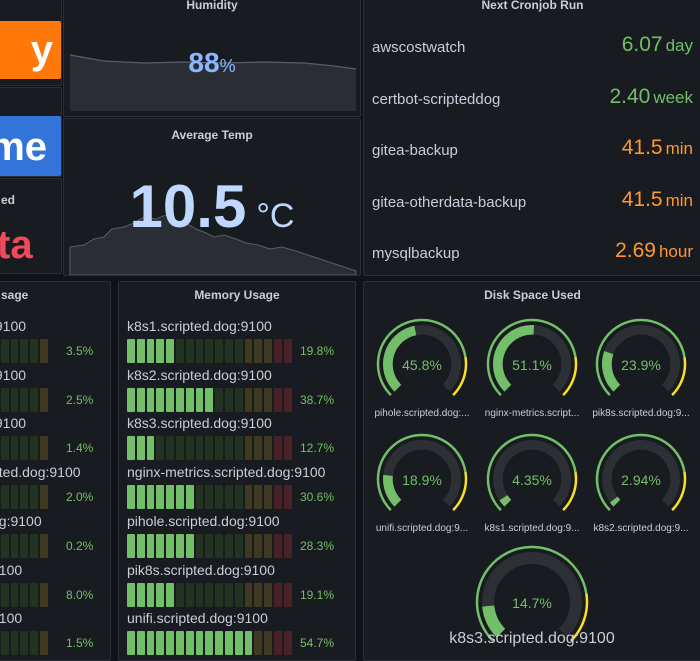 The image size is (700, 661). What do you see at coordinates (317, 351) in the screenshot?
I see `bar-gauge-value: 19.8%` at bounding box center [317, 351].